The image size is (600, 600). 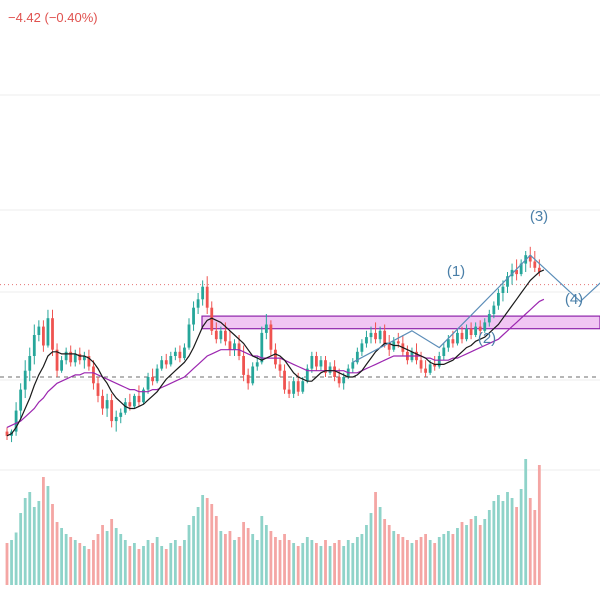 I want to click on wave-label: (1), so click(x=456, y=271).